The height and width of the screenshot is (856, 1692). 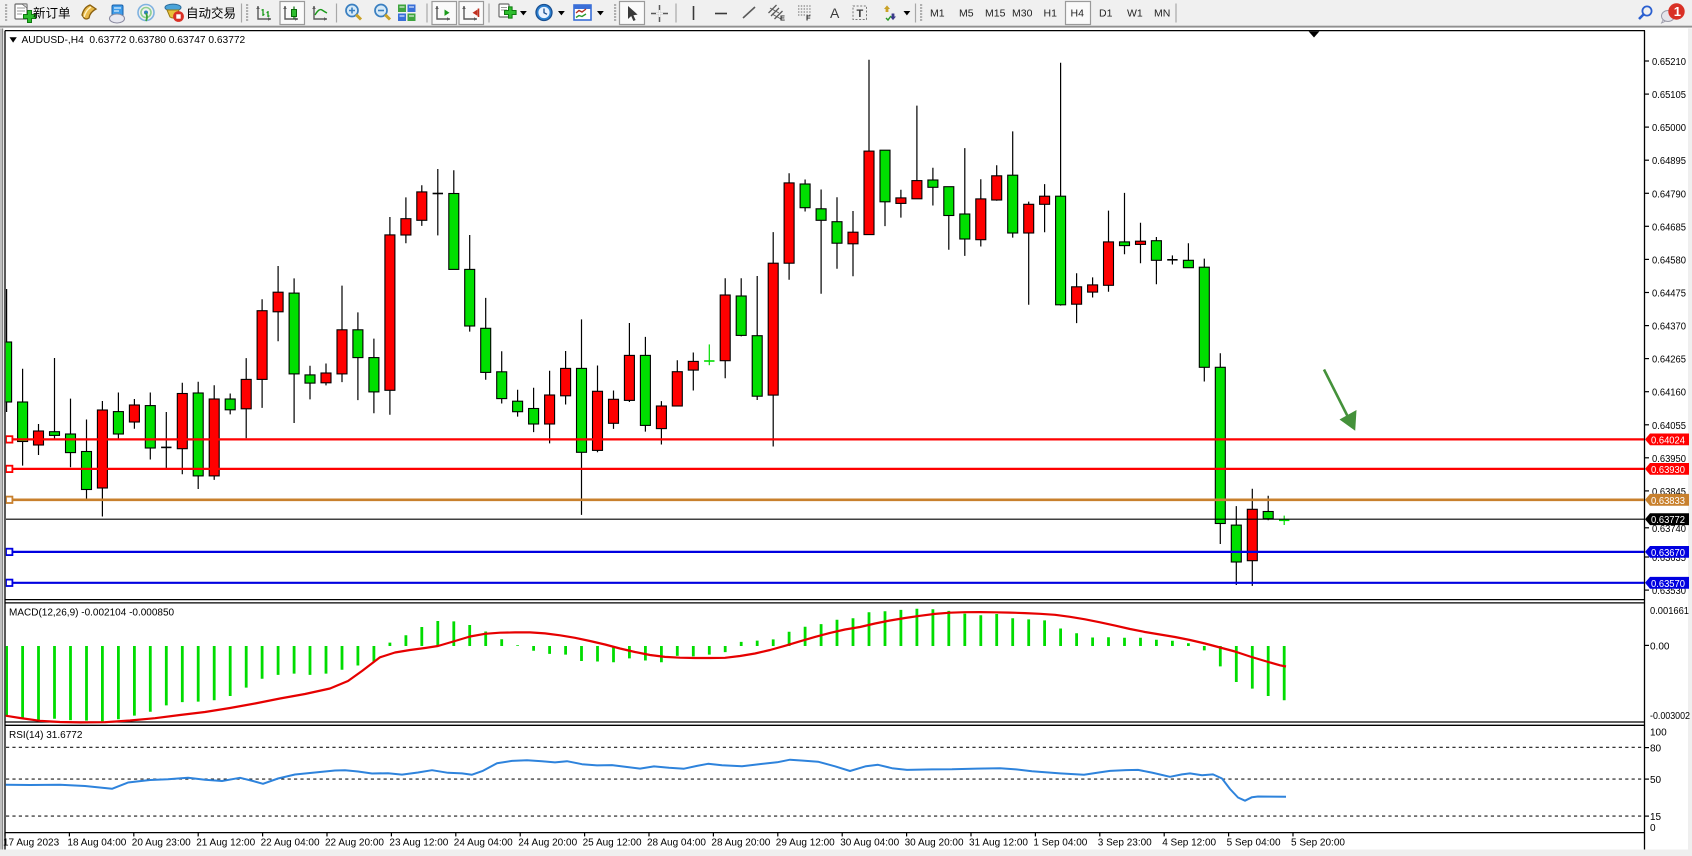 I want to click on svg-text: 22 Aug 04:00, so click(x=290, y=843).